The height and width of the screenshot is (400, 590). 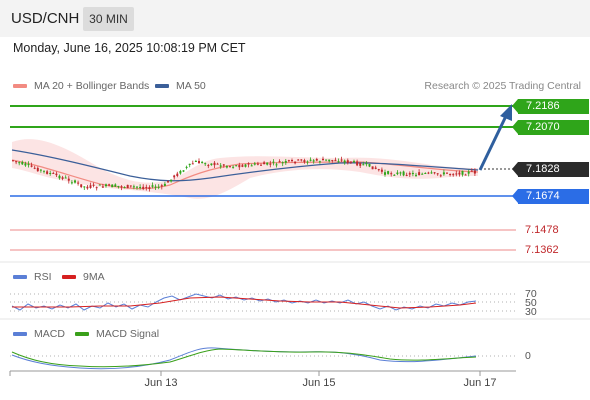 What do you see at coordinates (542, 250) in the screenshot?
I see `level-label-support-2: 7.1362` at bounding box center [542, 250].